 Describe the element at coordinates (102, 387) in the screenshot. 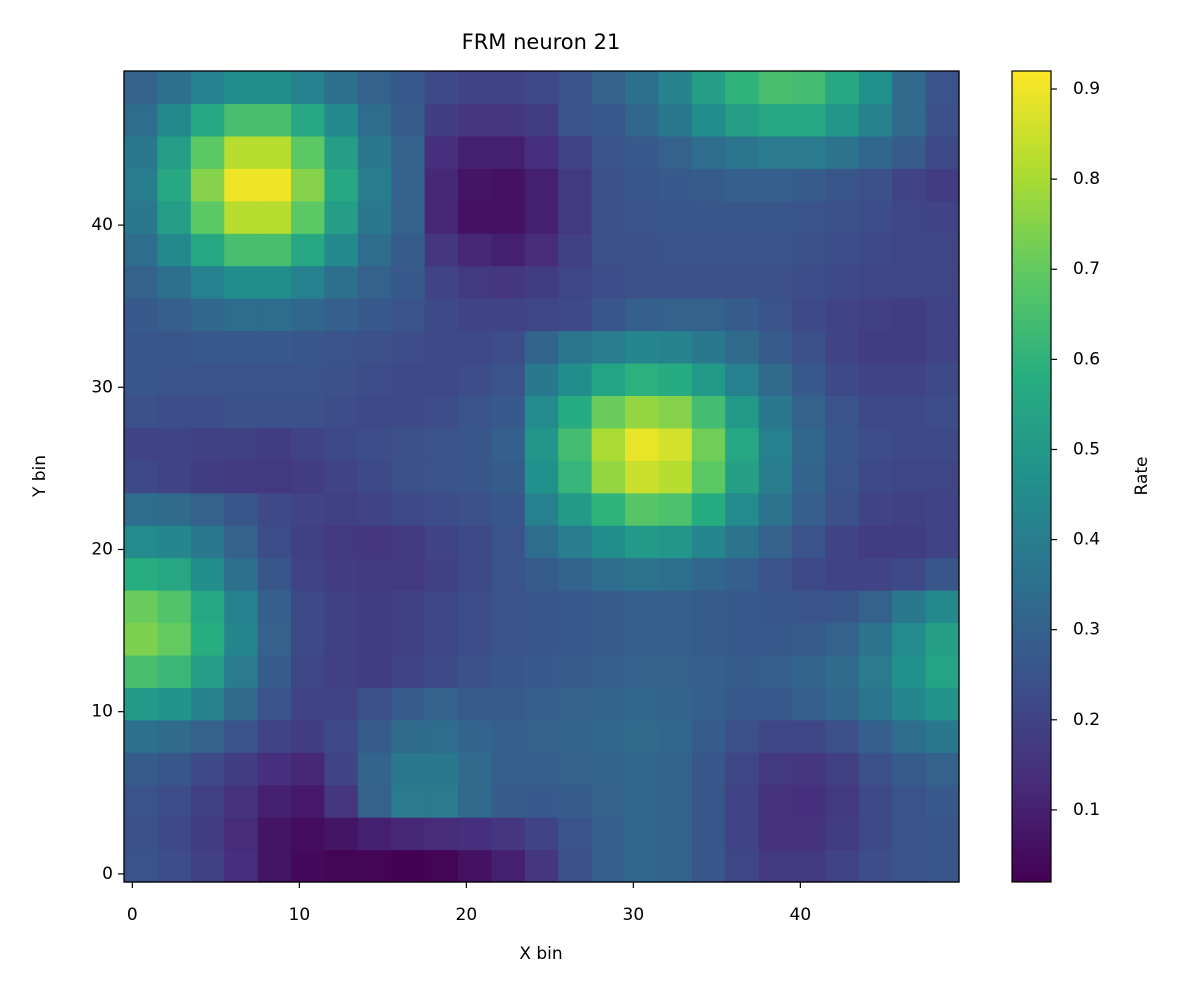

I see `y-tick-label: 30` at that location.